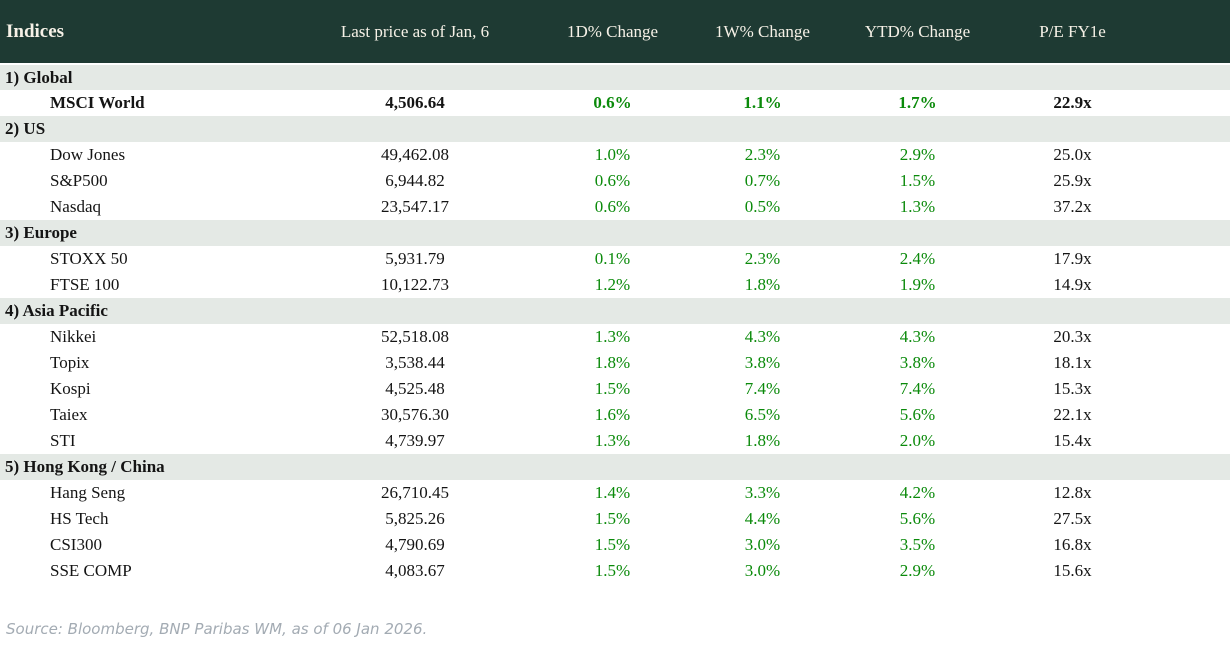  Describe the element at coordinates (612, 154) in the screenshot. I see `change-1d: 1.0%` at that location.